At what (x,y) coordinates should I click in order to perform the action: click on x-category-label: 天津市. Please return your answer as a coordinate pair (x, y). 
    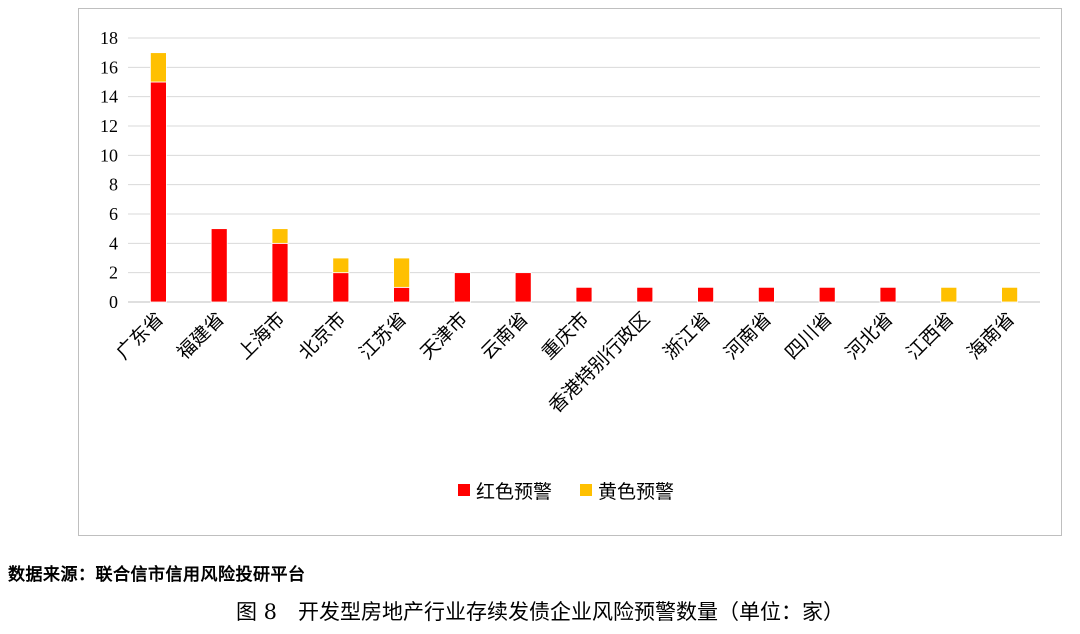
    Looking at the image, I should click on (444, 336).